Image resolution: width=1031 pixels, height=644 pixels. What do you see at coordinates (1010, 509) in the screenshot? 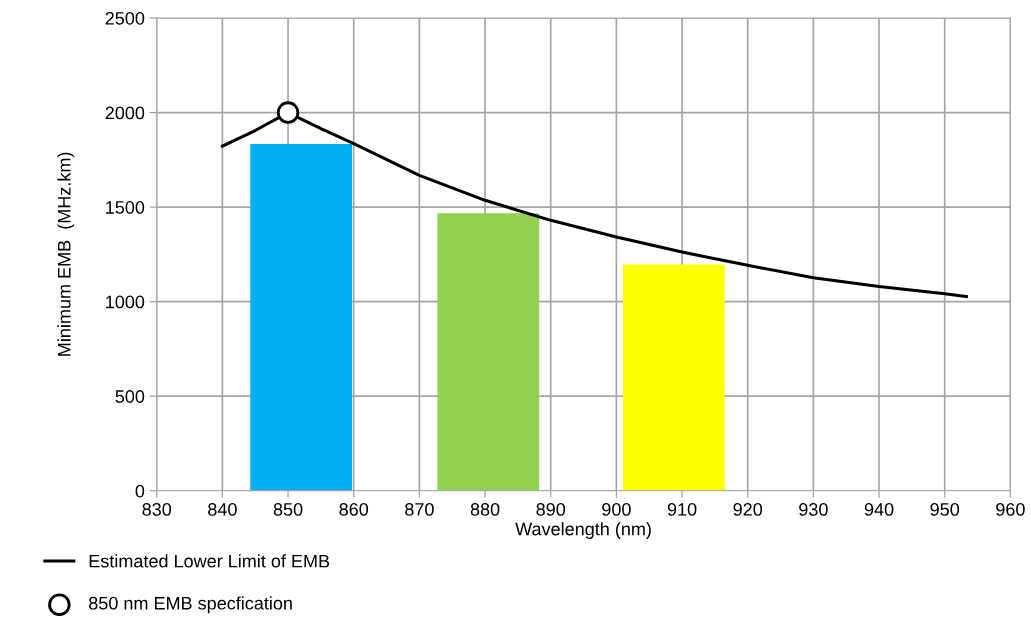
I see `x-tick-label: 960` at bounding box center [1010, 509].